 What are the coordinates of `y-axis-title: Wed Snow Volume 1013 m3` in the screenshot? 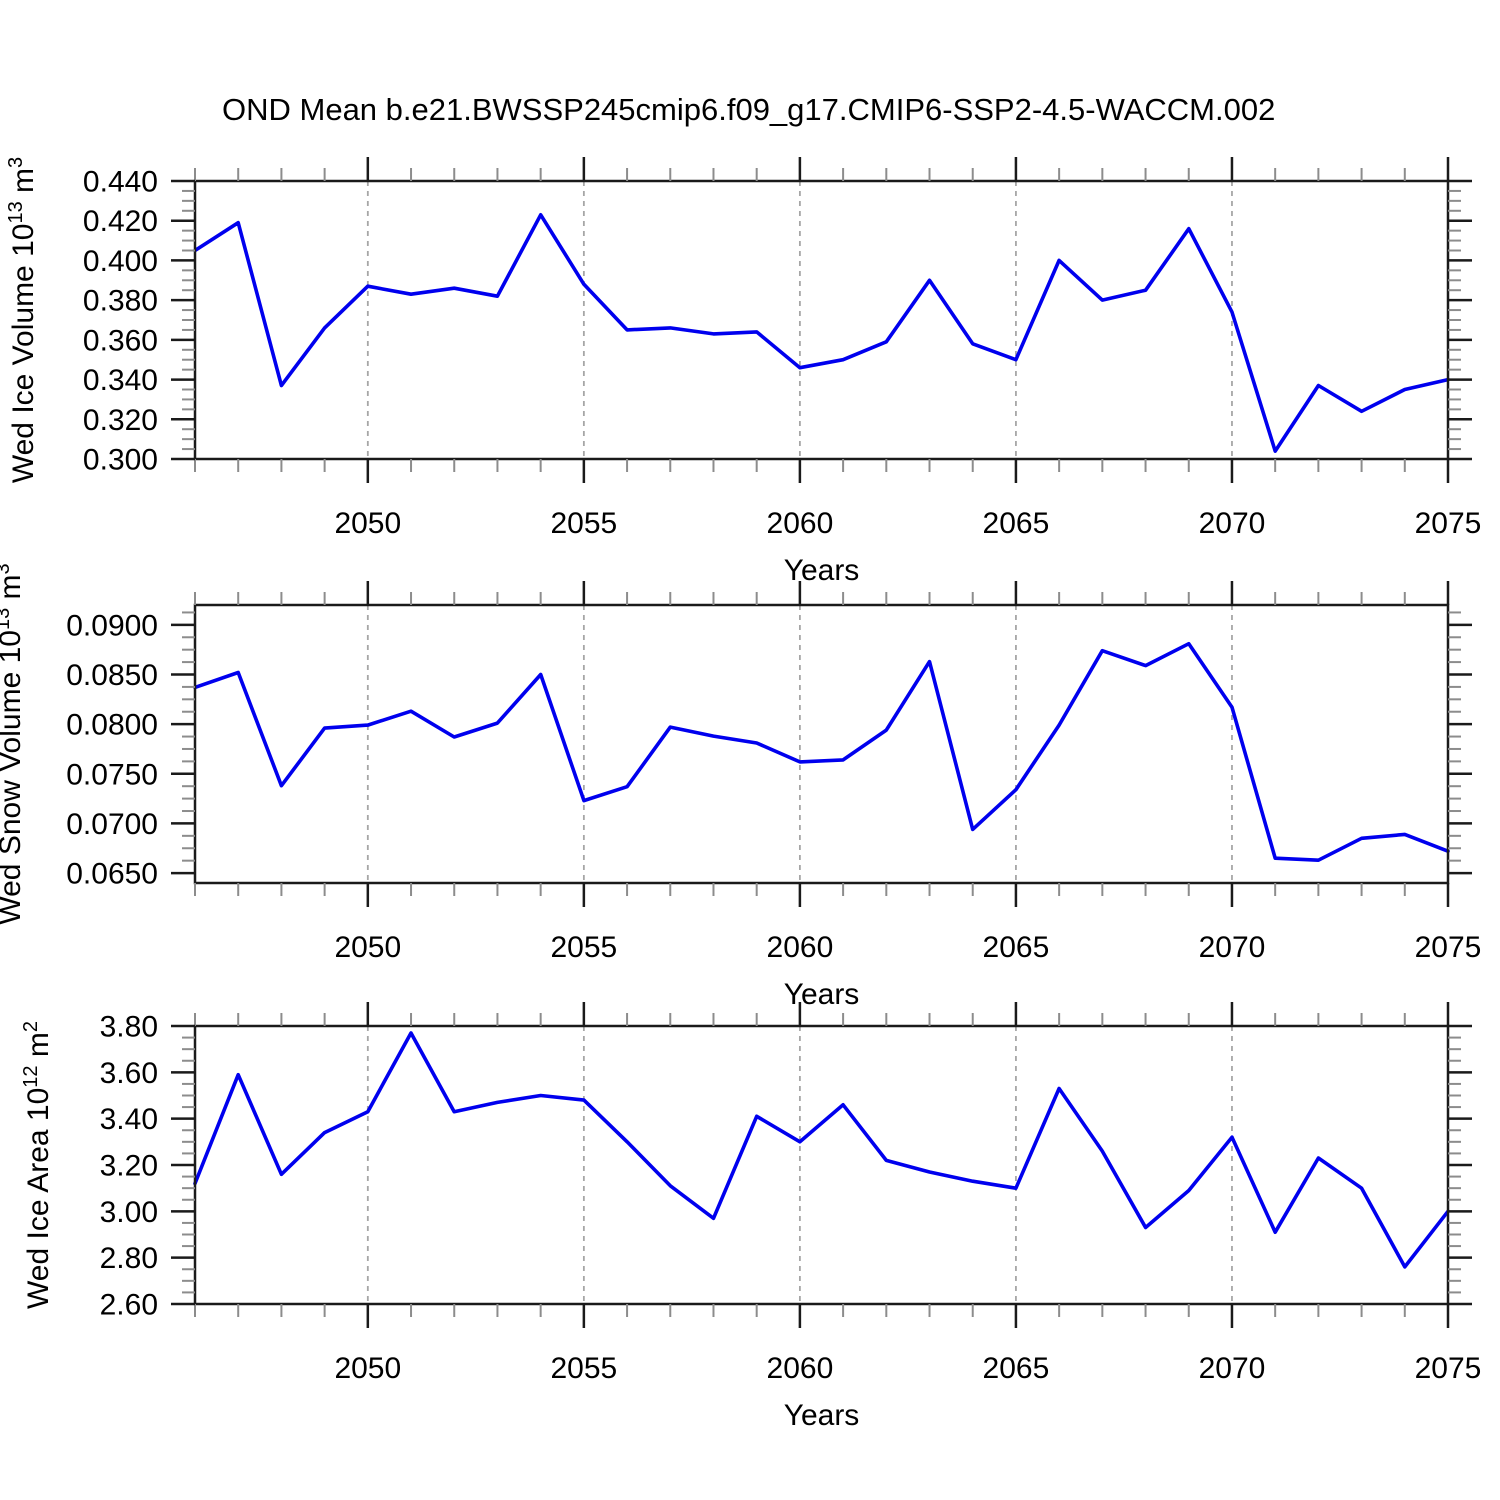 It's located at (13, 743).